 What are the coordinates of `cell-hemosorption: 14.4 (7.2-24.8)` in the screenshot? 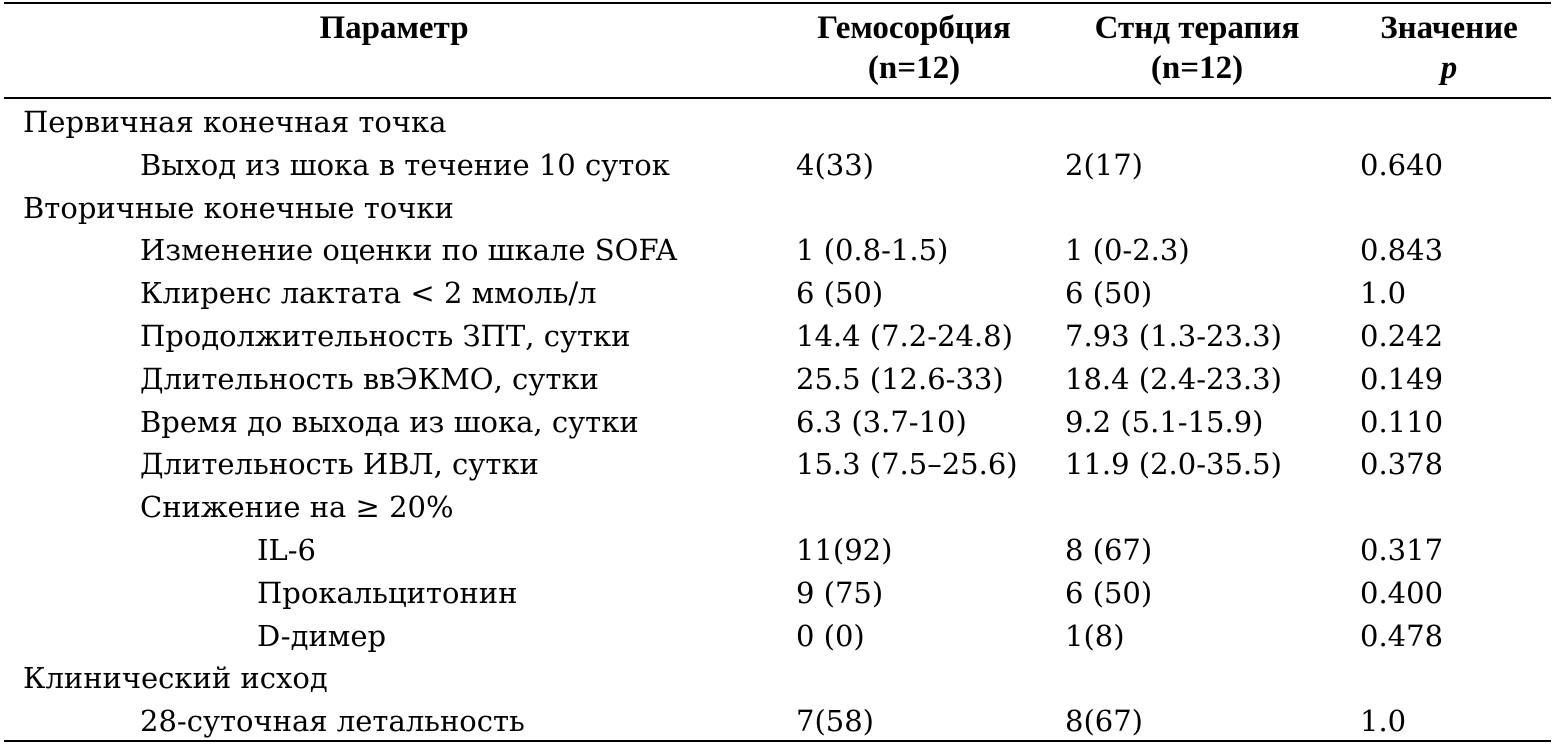 It's located at (904, 335).